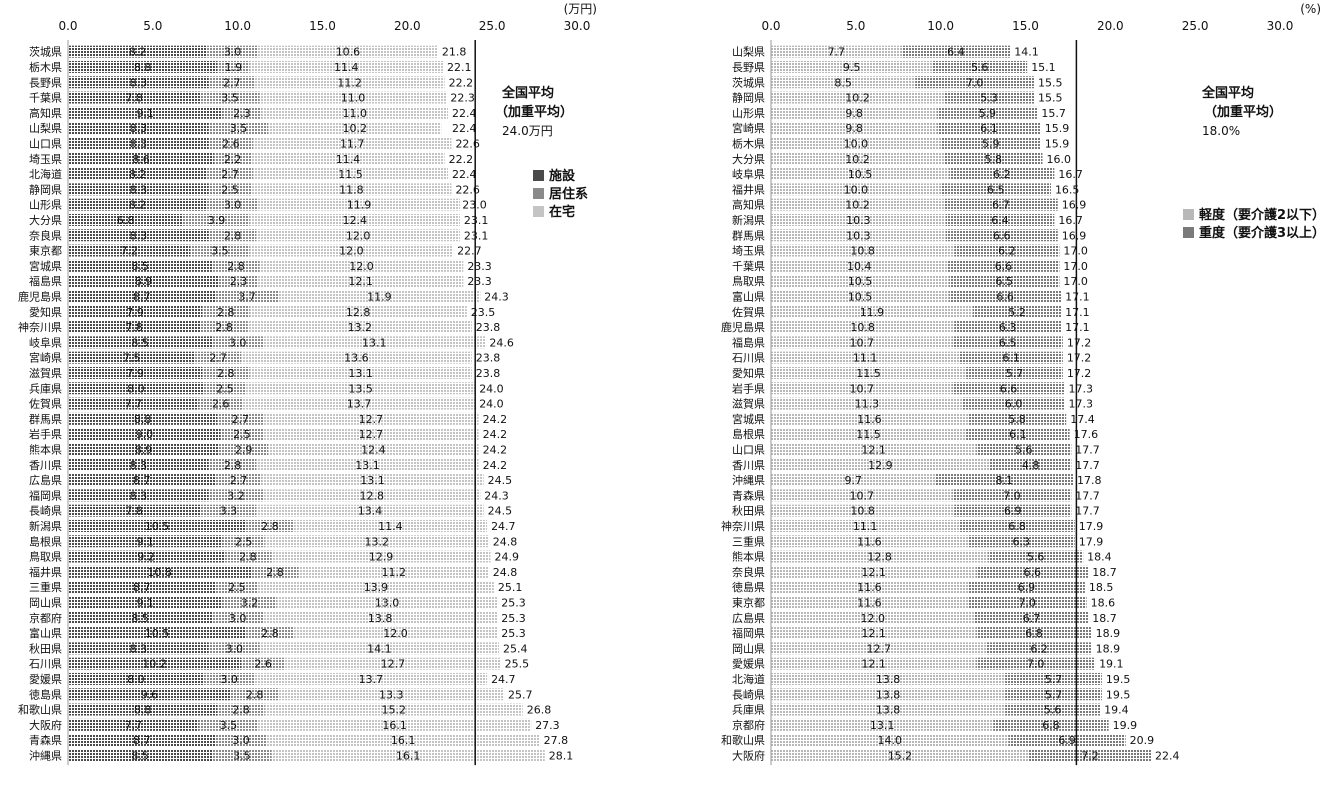 This screenshot has width=1327, height=804. I want to click on data-label: 2.6, so click(231, 143).